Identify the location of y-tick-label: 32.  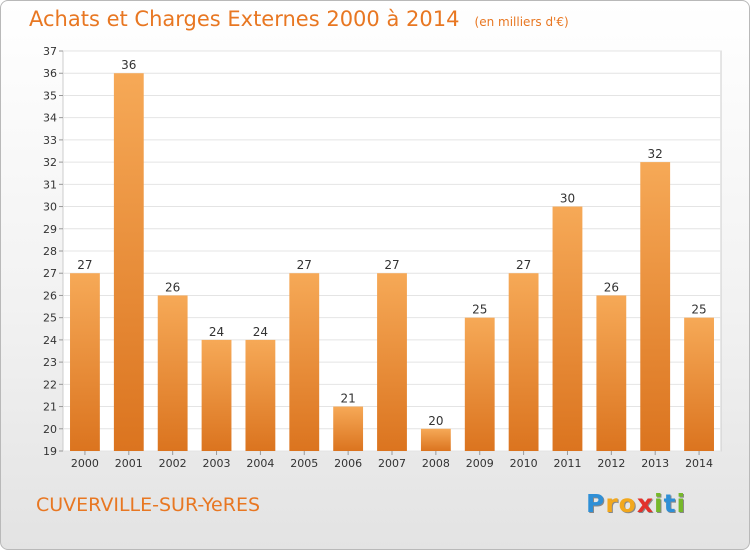
(50, 162).